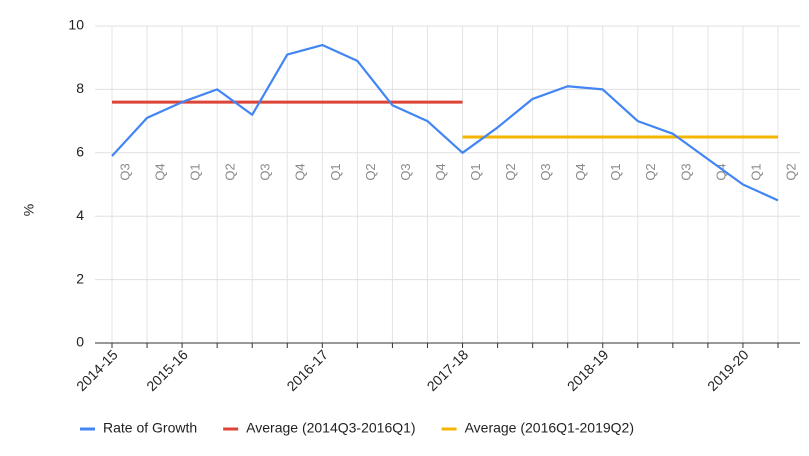  Describe the element at coordinates (549, 428) in the screenshot. I see `legend-label: Average (2016Q1-2019Q2)` at that location.